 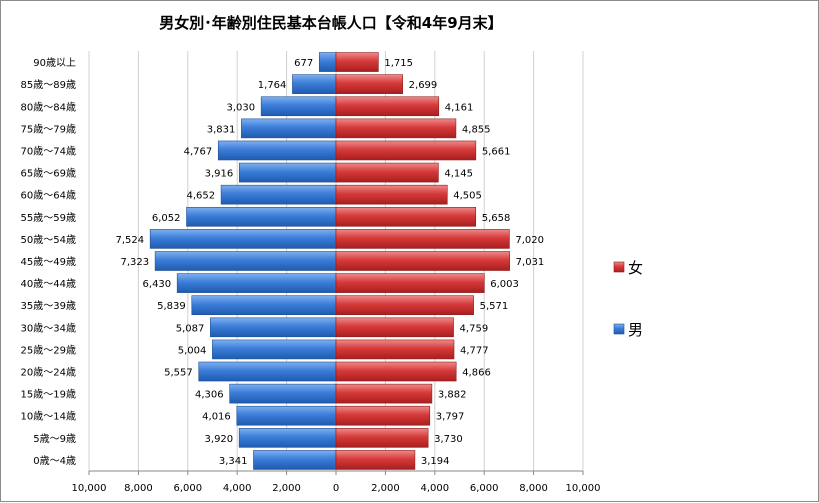 I want to click on value-label-male: 3,916, so click(x=219, y=174).